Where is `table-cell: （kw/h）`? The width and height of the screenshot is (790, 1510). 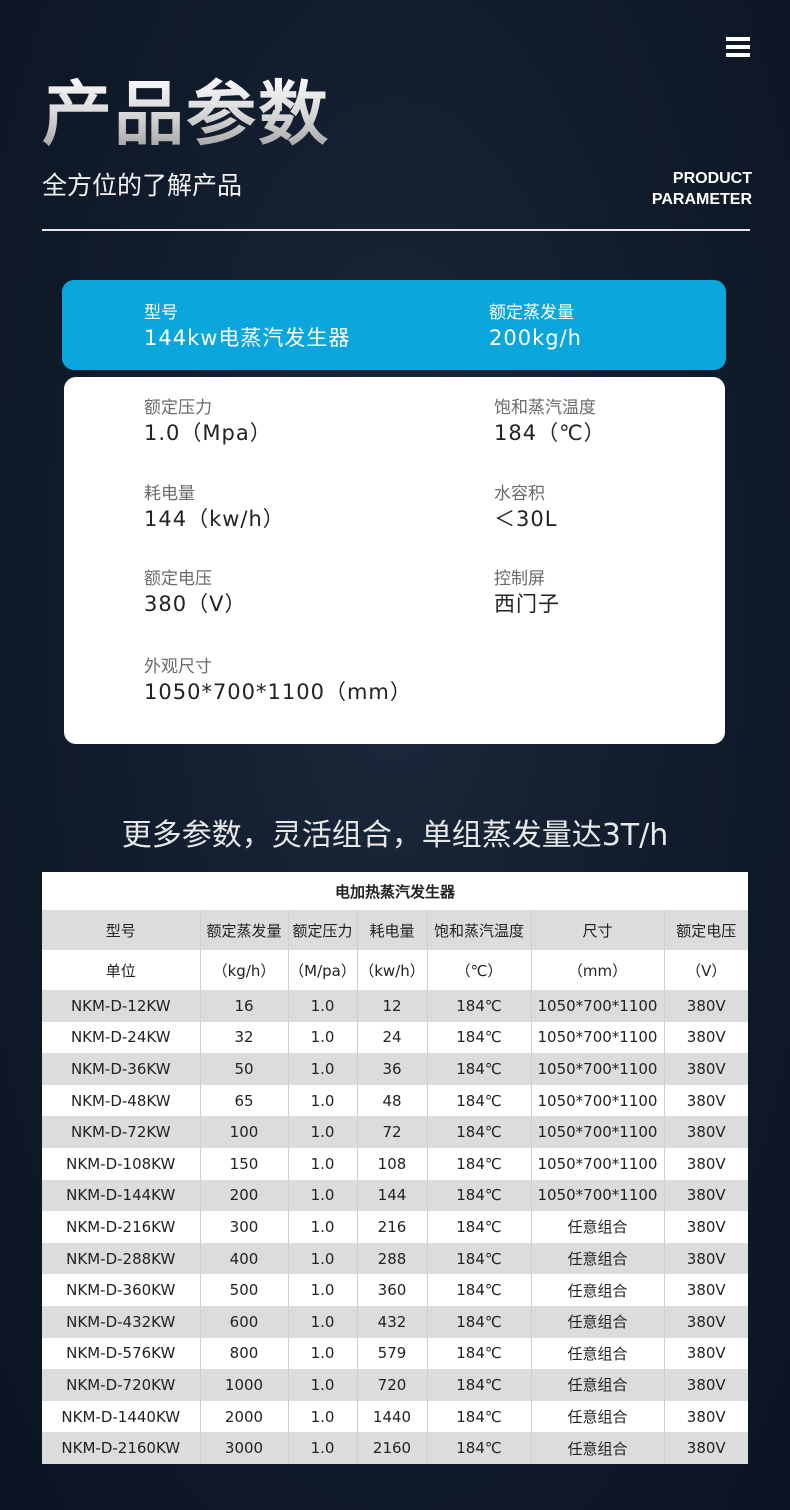
table-cell: （kw/h） is located at coordinates (391, 970).